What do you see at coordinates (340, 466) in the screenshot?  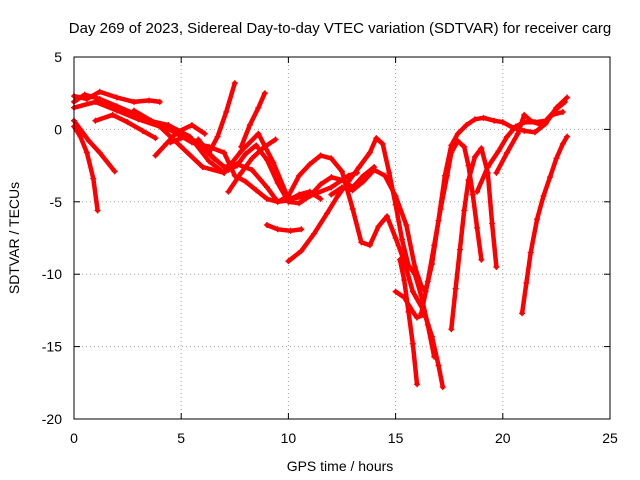 I see `x-axis-label: GPS time / hours` at bounding box center [340, 466].